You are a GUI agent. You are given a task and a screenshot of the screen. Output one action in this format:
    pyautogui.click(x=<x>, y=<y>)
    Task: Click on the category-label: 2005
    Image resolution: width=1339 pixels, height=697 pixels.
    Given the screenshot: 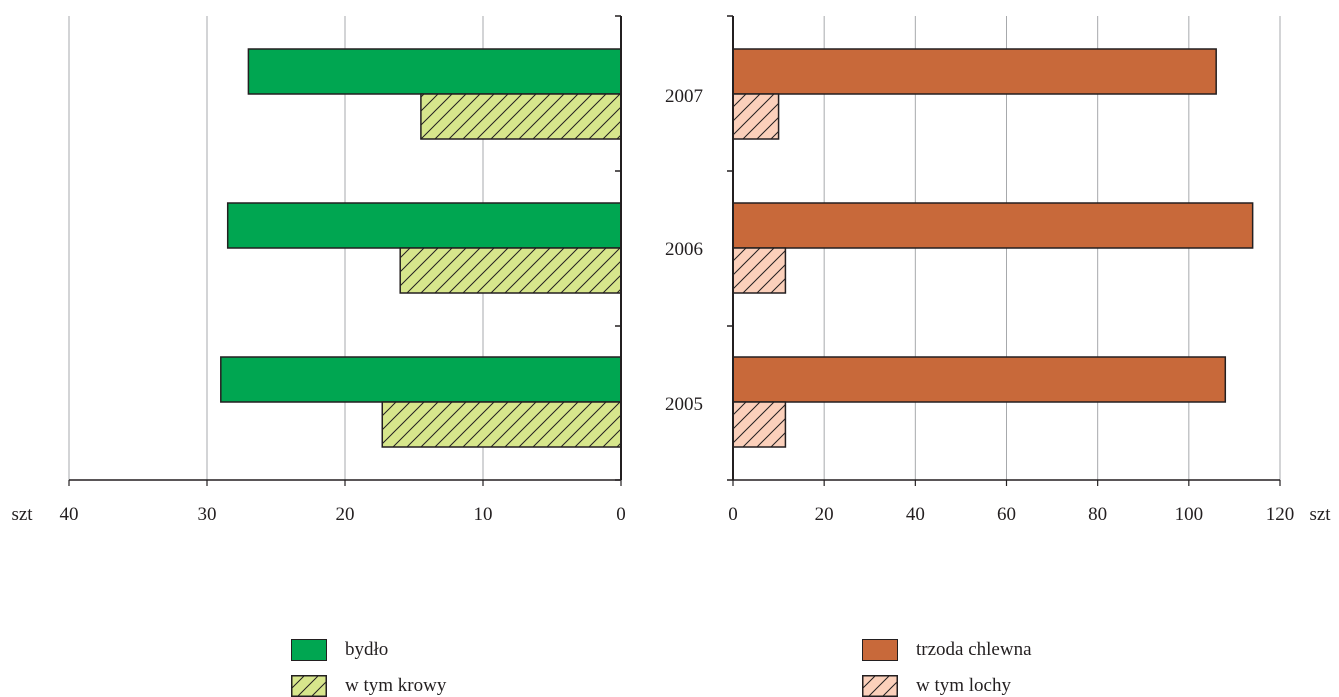 What is the action you would take?
    pyautogui.click(x=684, y=404)
    